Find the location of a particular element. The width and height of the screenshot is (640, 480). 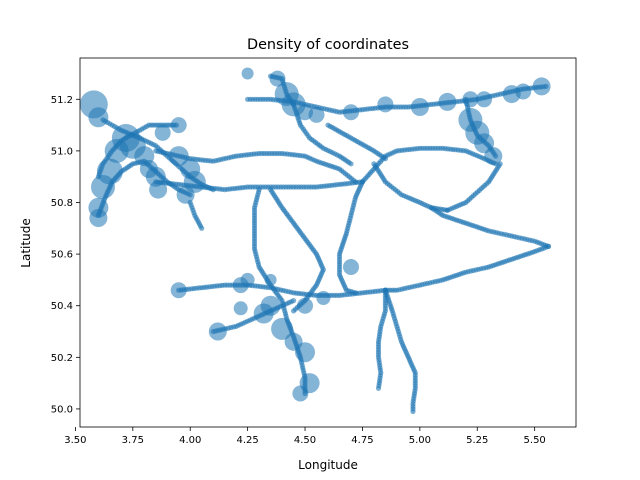

y-tick-label: 50.2 is located at coordinates (62, 358).